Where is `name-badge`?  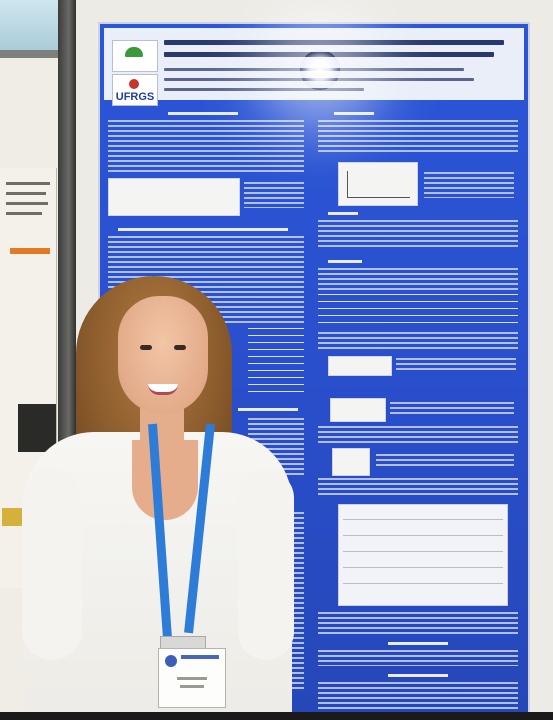 name-badge is located at coordinates (192, 678).